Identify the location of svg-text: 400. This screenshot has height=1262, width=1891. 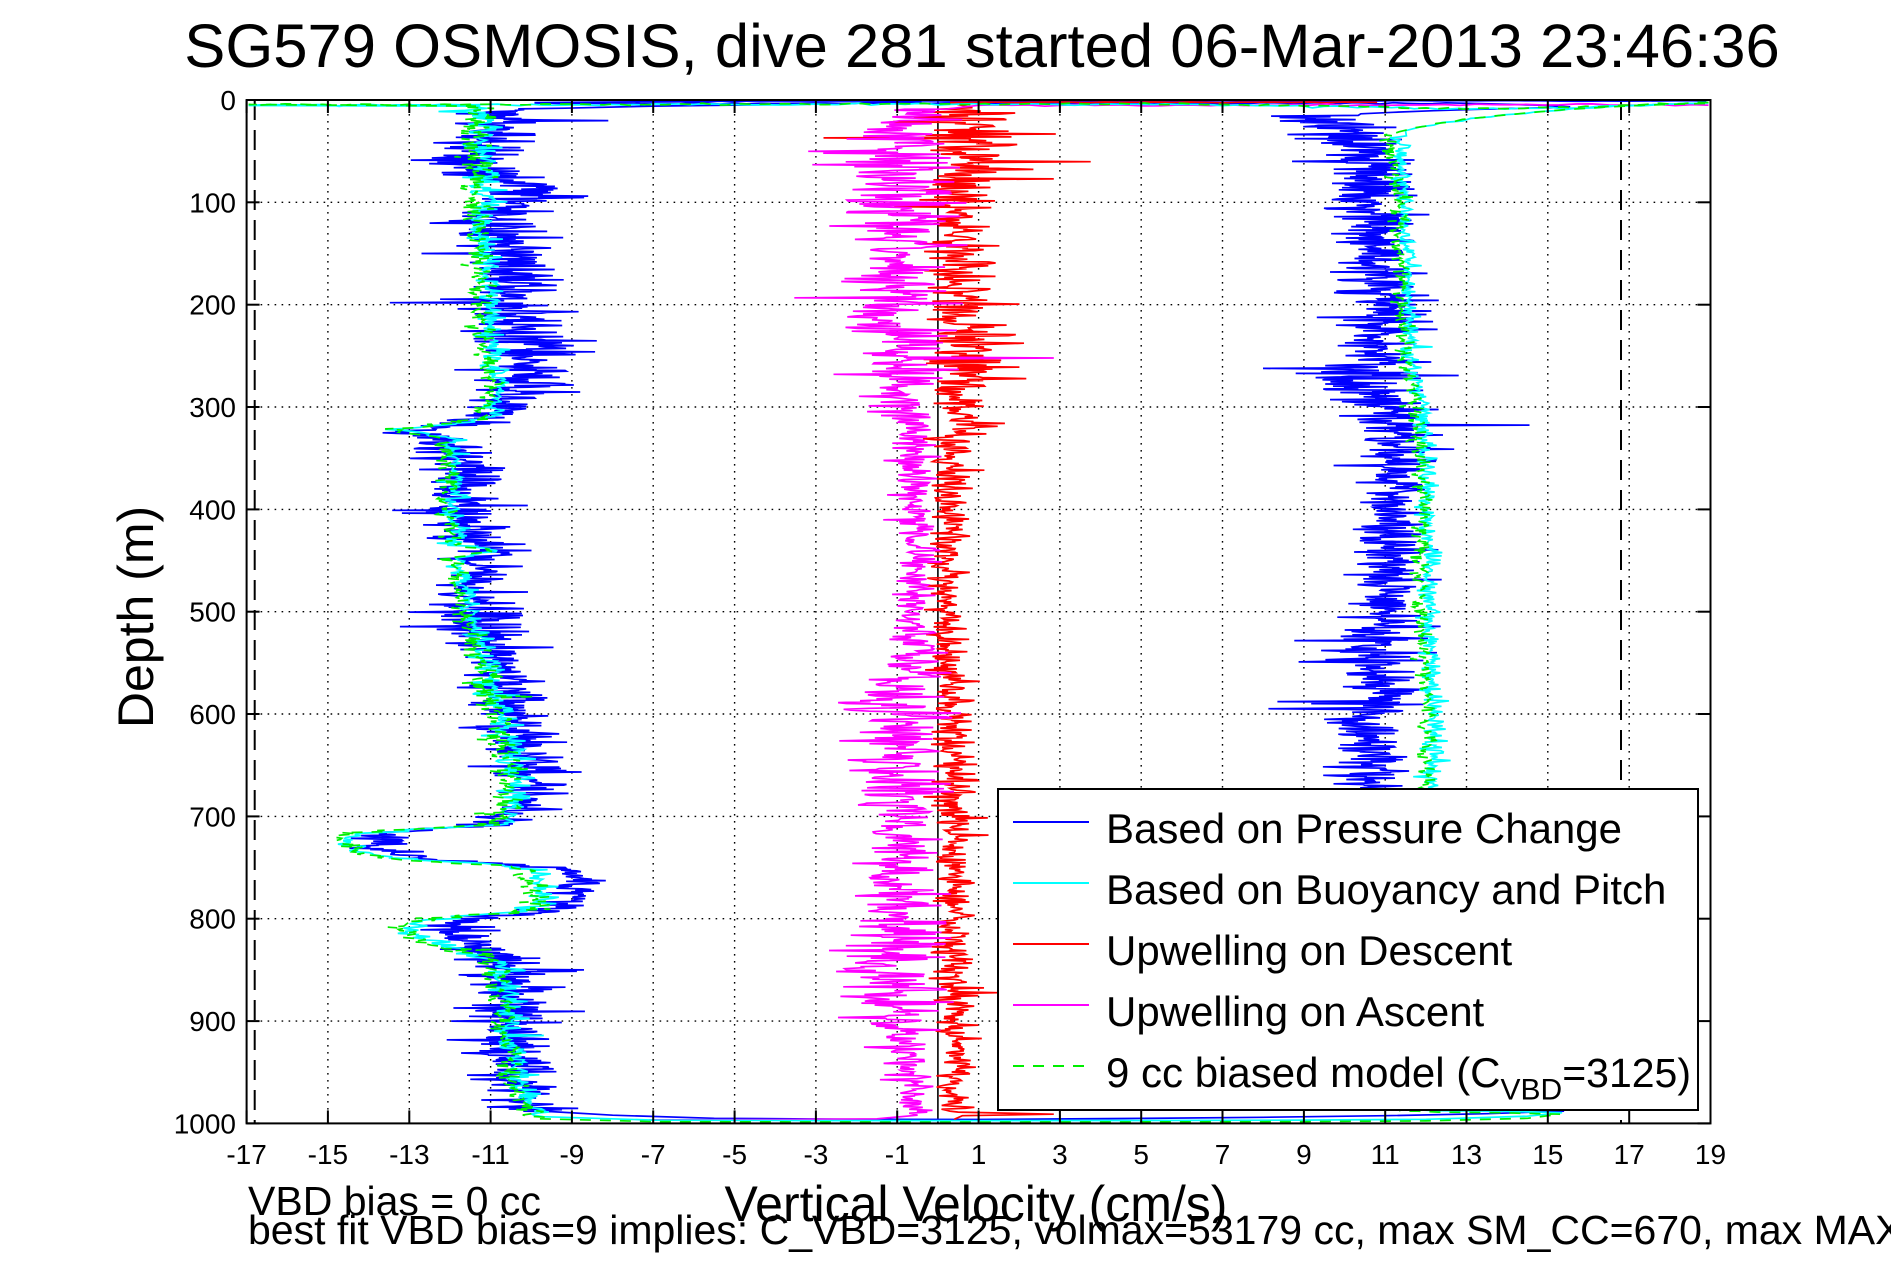
(212, 509).